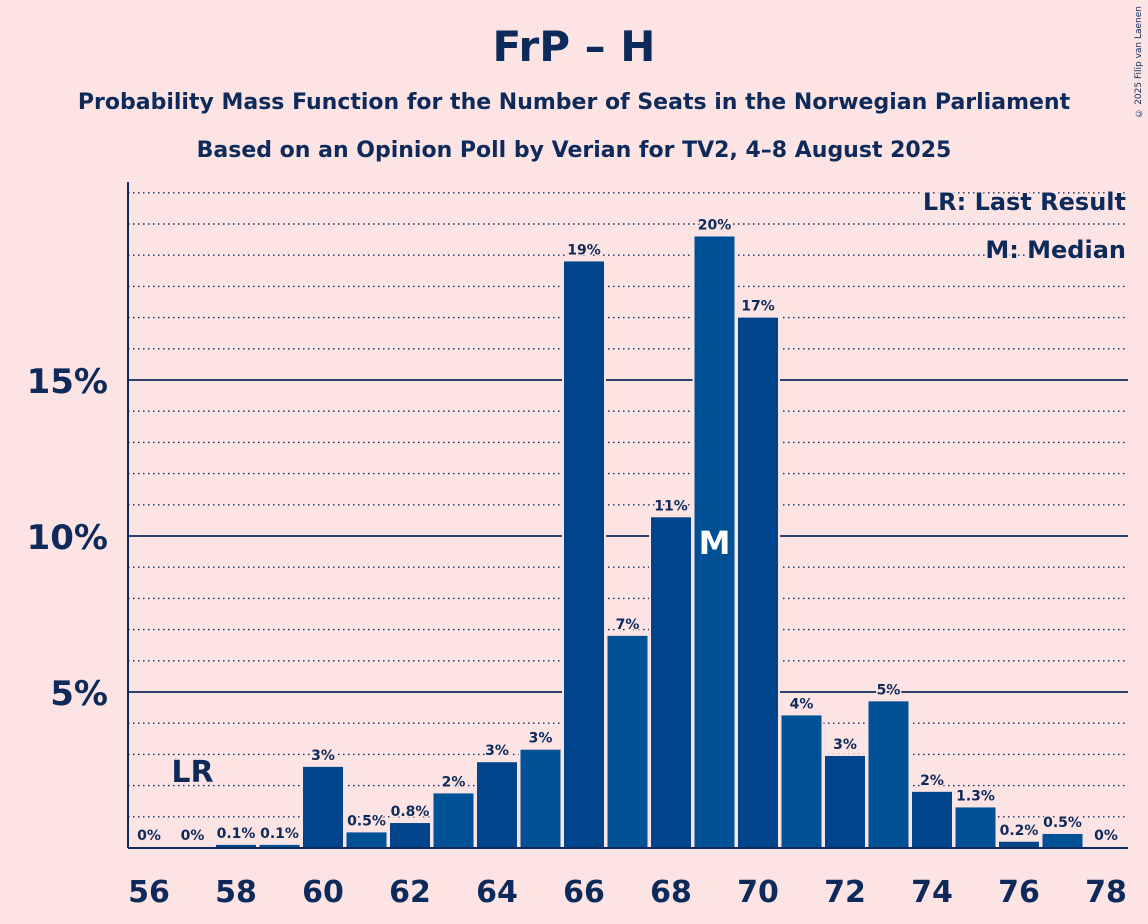 This screenshot has width=1148, height=924. Describe the element at coordinates (410, 812) in the screenshot. I see `bar-value-label: 0.8%` at that location.